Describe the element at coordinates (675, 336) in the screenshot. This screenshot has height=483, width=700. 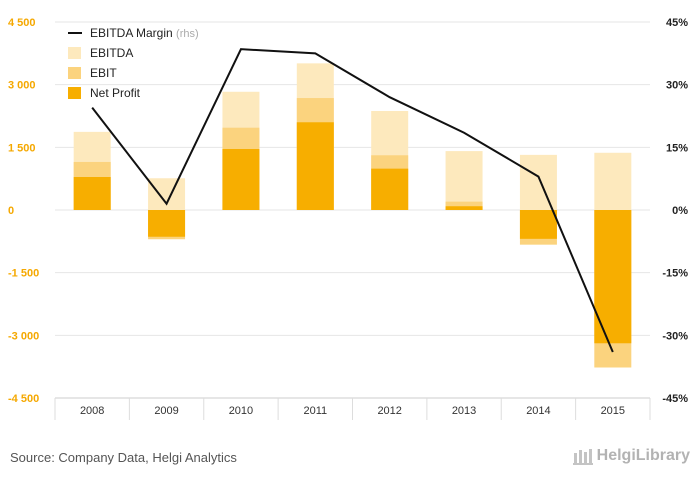
I see `y2-tick-label: -30%` at that location.